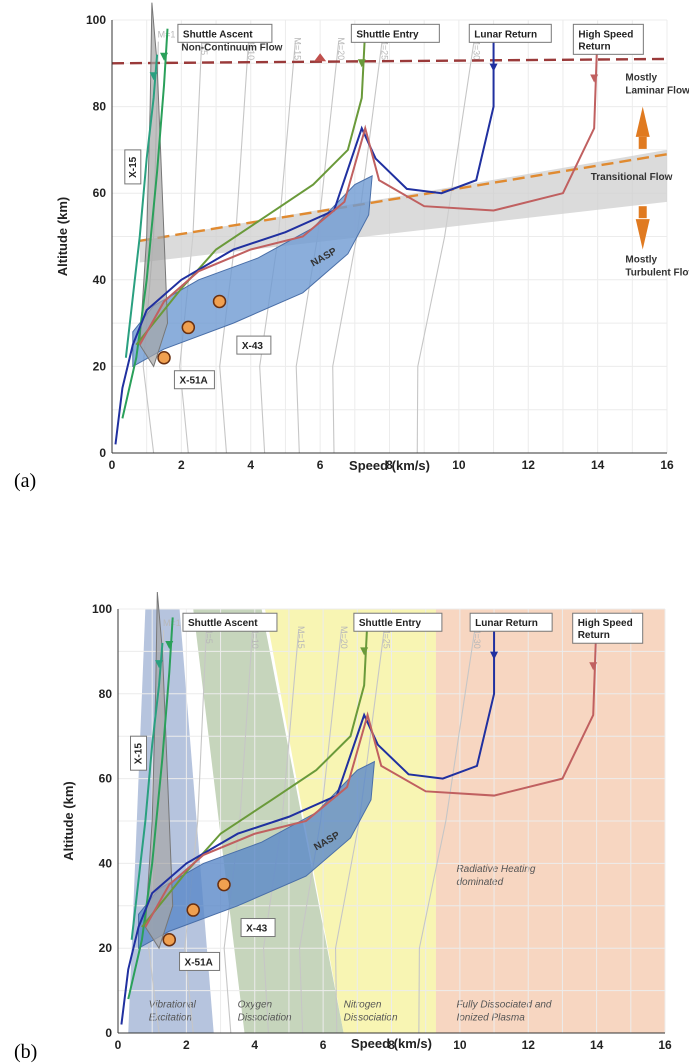 The width and height of the screenshot is (689, 1064). I want to click on panel-label: (b), so click(25, 1052).